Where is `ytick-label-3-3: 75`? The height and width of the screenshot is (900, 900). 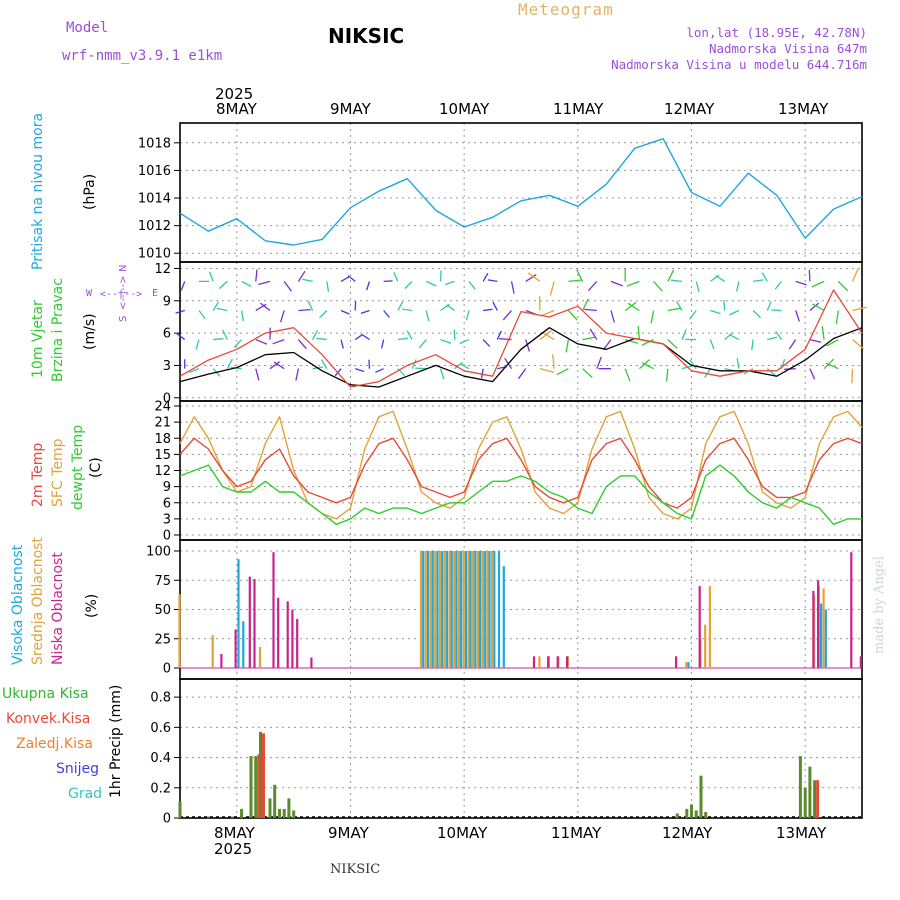
ytick-label-3-3: 75 is located at coordinates (162, 581).